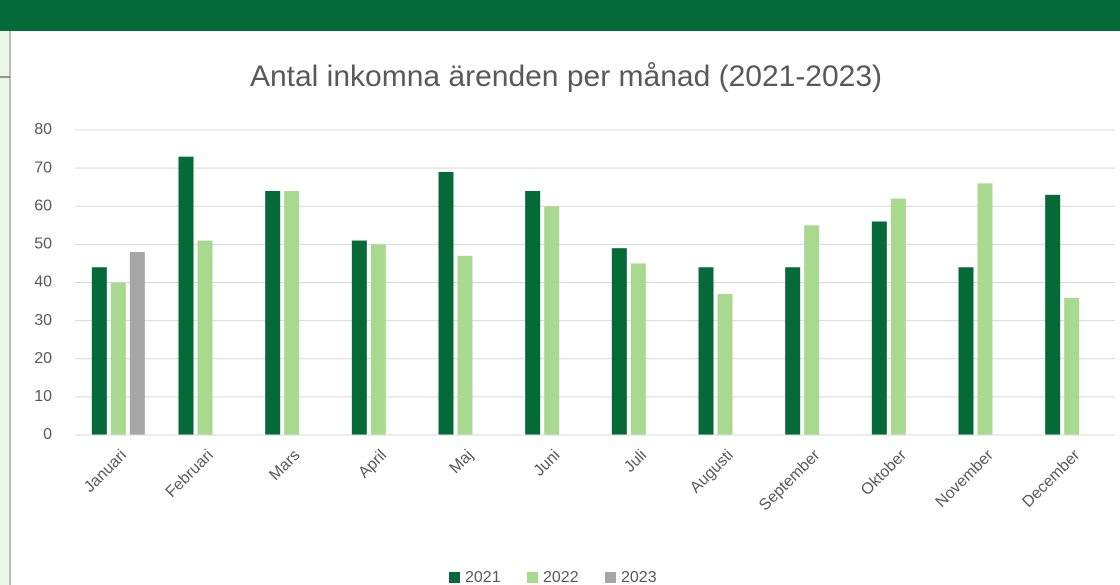  I want to click on ribbon-bar, so click(560, 15).